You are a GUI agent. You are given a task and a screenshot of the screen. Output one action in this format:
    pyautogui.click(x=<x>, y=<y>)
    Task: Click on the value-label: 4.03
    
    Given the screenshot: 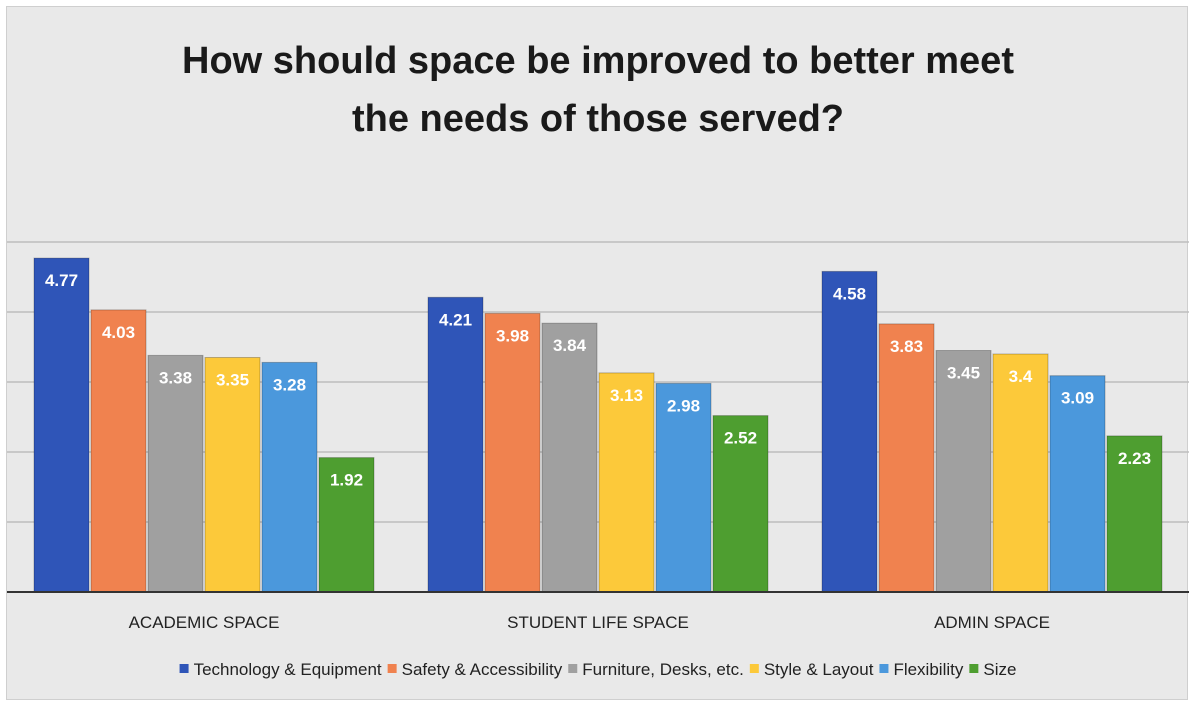 What is the action you would take?
    pyautogui.click(x=118, y=332)
    